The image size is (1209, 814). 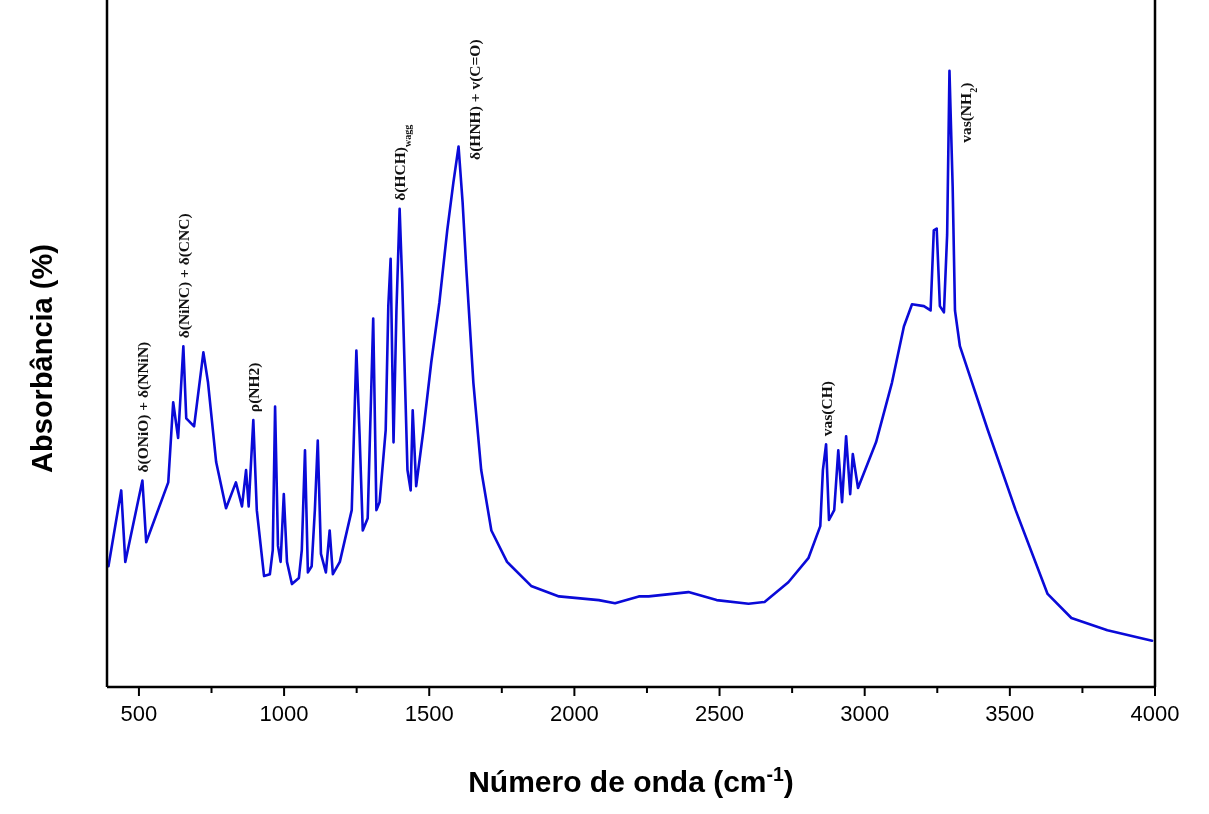 I want to click on x-axis-title: Número de onda (cm$^{-1}$), so click(x=631, y=780).